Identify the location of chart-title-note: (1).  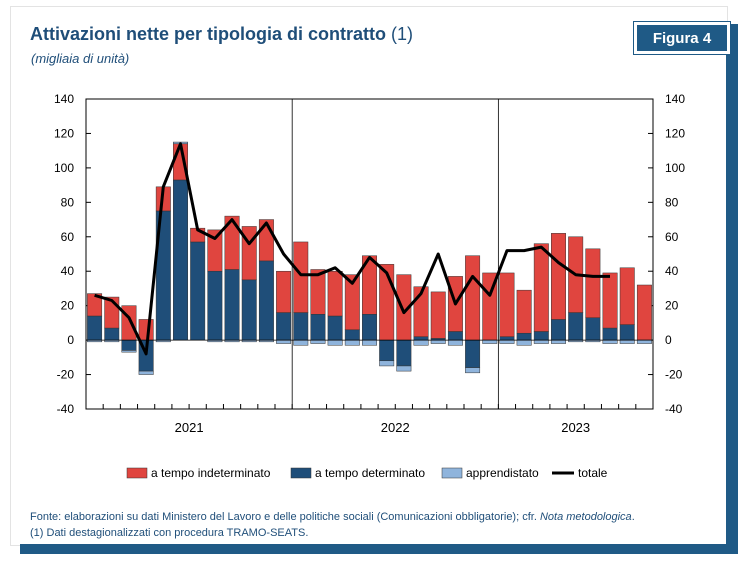
(402, 34).